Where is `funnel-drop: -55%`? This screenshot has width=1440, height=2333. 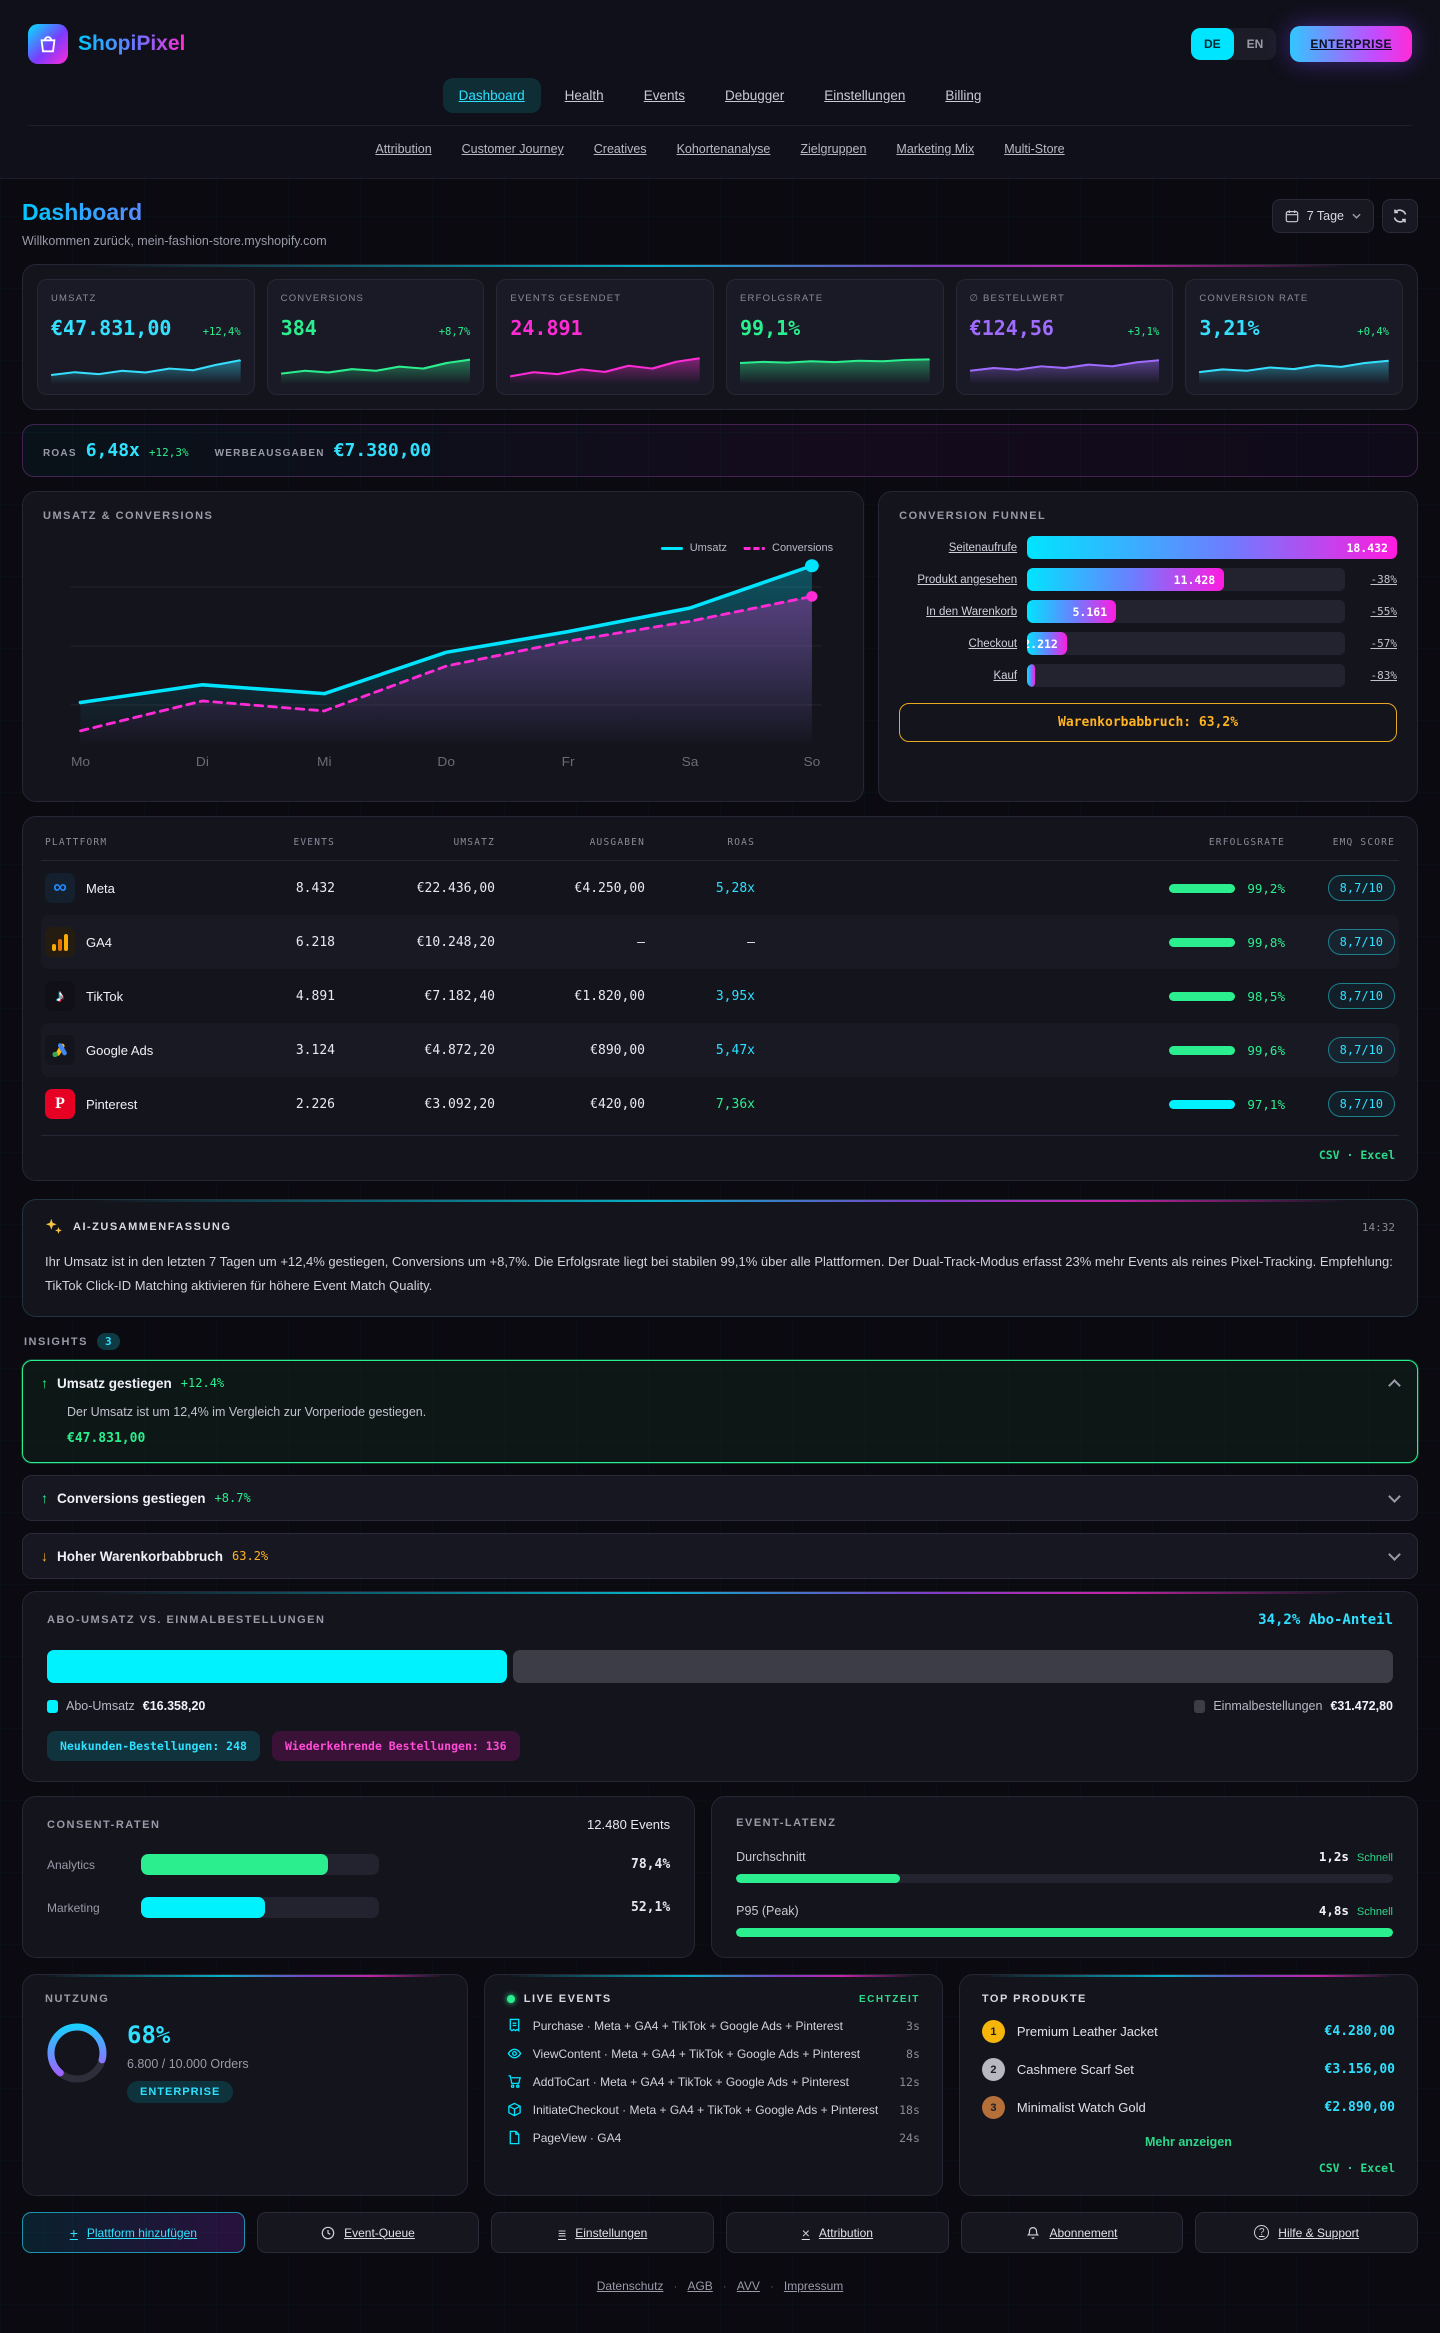 funnel-drop: -55% is located at coordinates (1383, 611).